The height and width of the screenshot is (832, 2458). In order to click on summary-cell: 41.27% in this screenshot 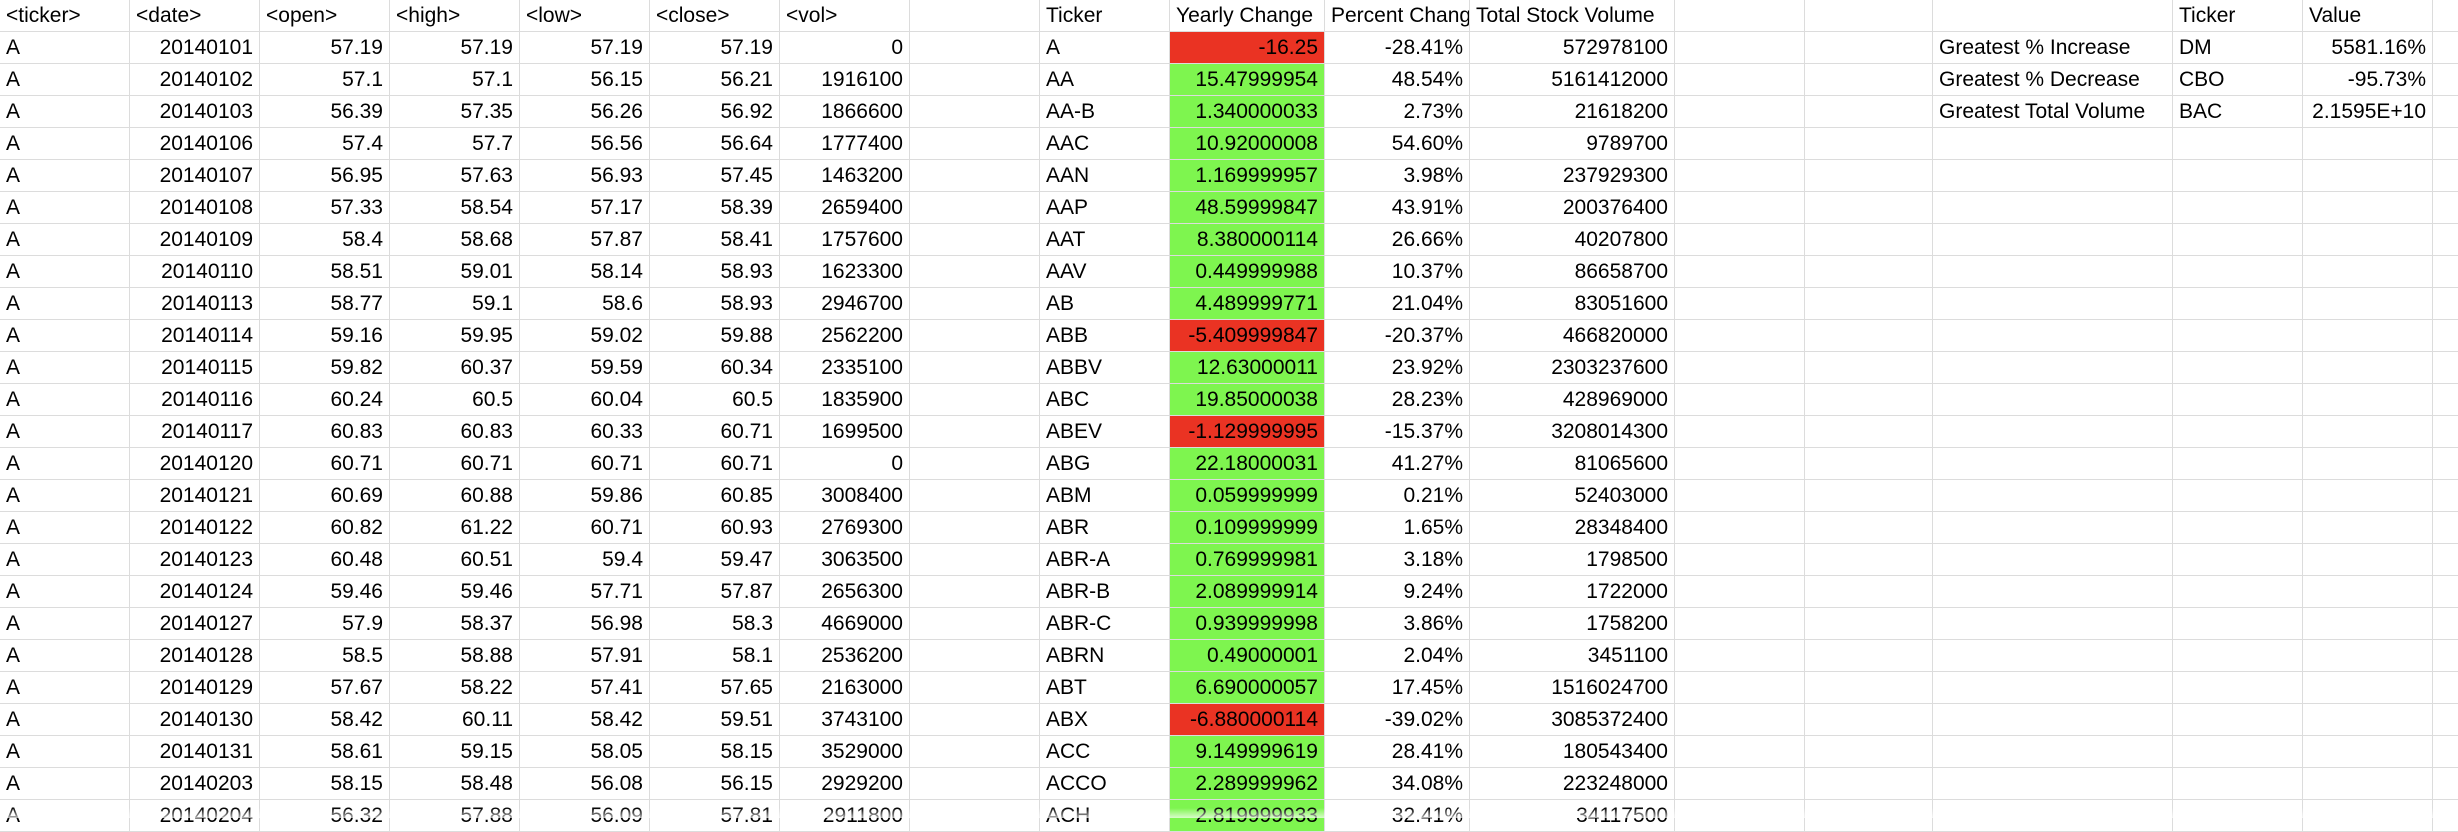, I will do `click(1397, 464)`.